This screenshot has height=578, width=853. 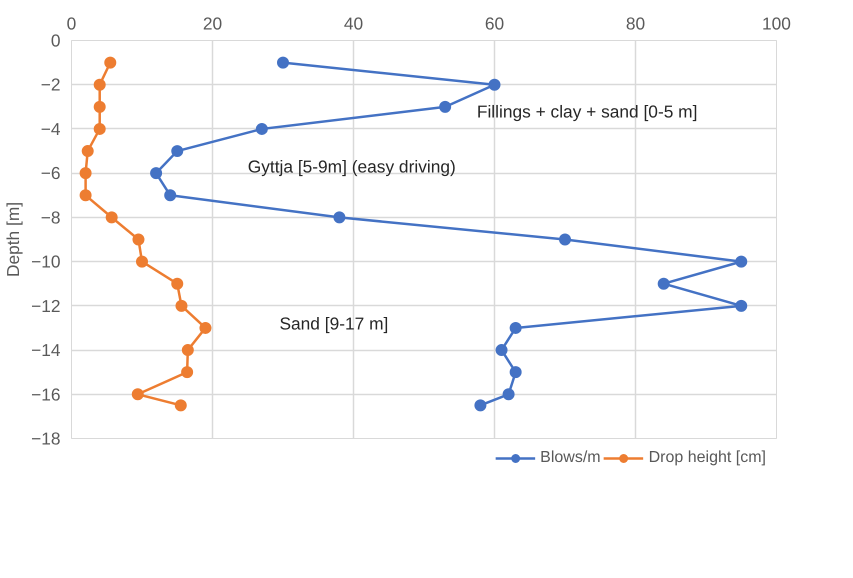 I want to click on y-tick-label: −2, so click(x=50, y=84).